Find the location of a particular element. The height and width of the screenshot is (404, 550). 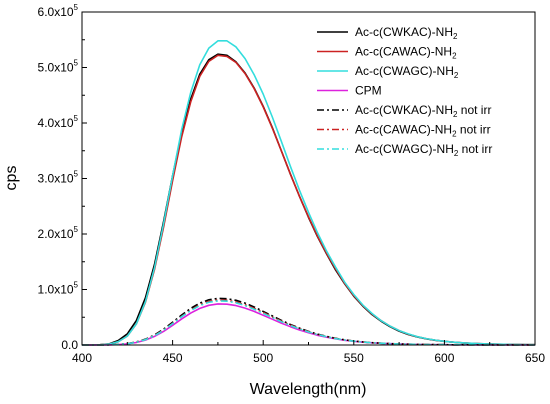

legend-label-7: Ac-c(CWAGC)-NH2 not irr is located at coordinates (423, 150).